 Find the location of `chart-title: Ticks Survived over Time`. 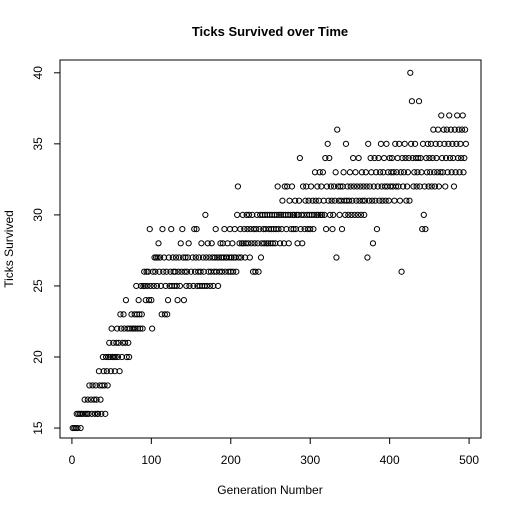

chart-title: Ticks Survived over Time is located at coordinates (270, 31).